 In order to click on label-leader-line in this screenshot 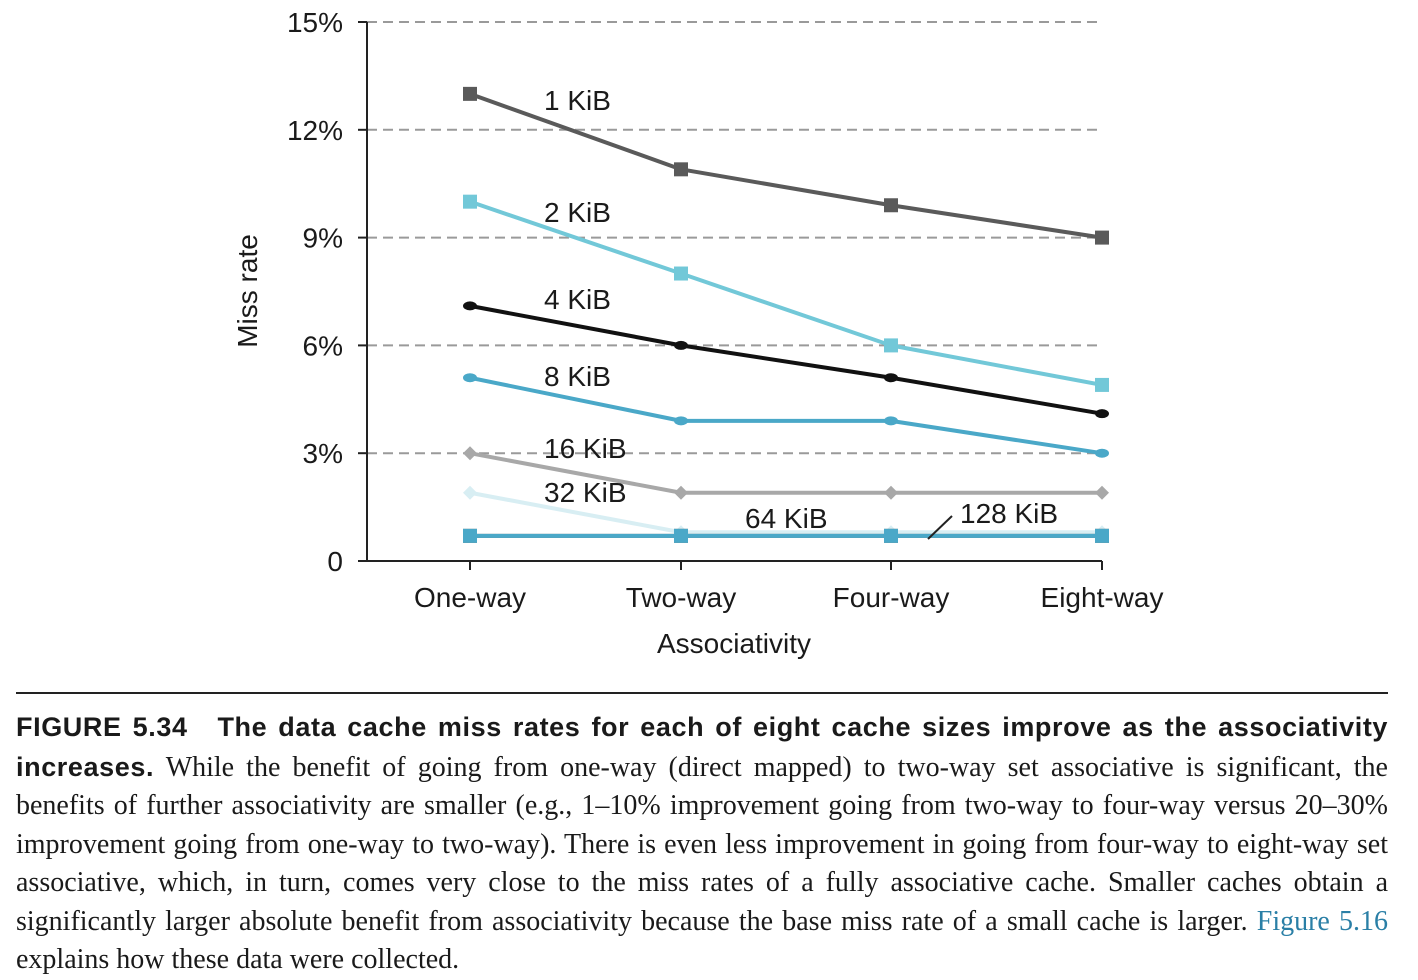, I will do `click(940, 527)`.